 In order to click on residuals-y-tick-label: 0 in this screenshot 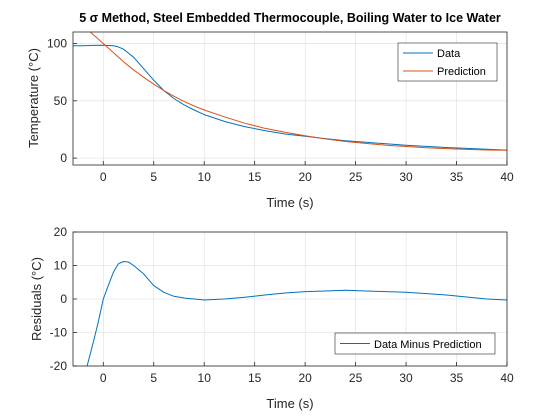, I will do `click(63, 299)`.